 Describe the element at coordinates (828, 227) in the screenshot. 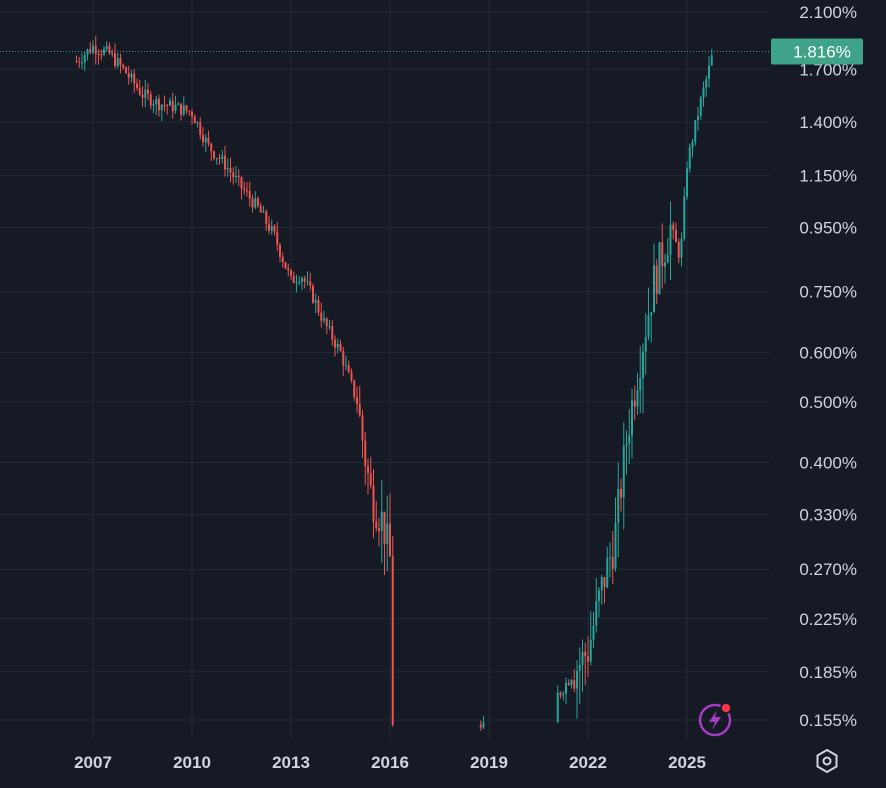

I see `y-tick-label: 0.950%` at that location.